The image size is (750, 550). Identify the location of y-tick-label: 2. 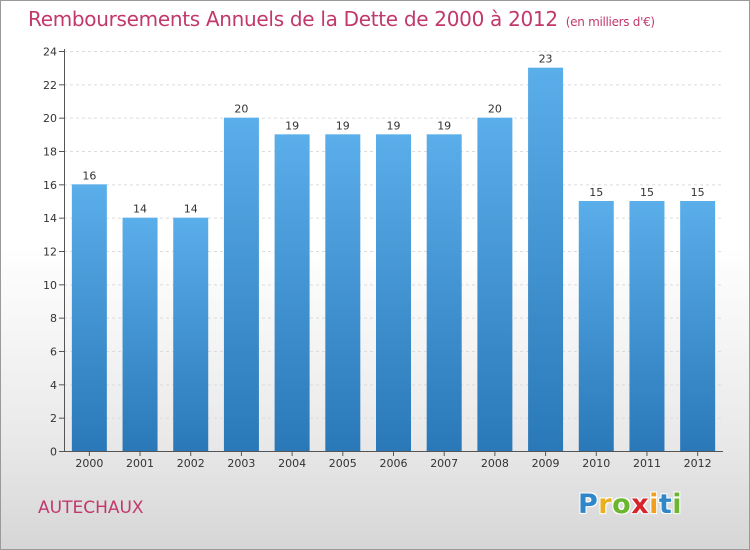
(53, 418).